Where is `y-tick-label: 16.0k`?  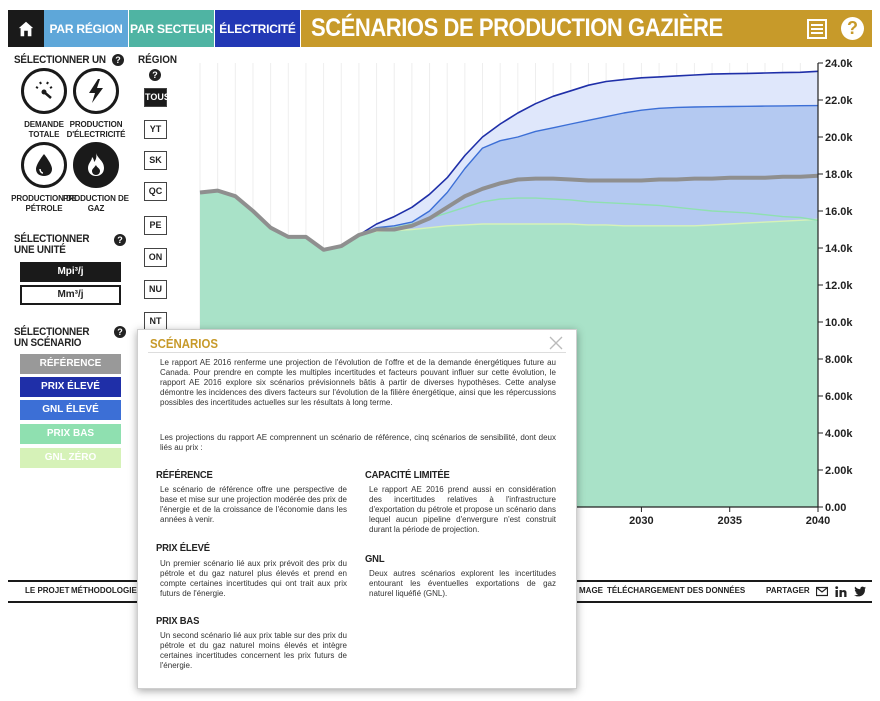
y-tick-label: 16.0k is located at coordinates (839, 212).